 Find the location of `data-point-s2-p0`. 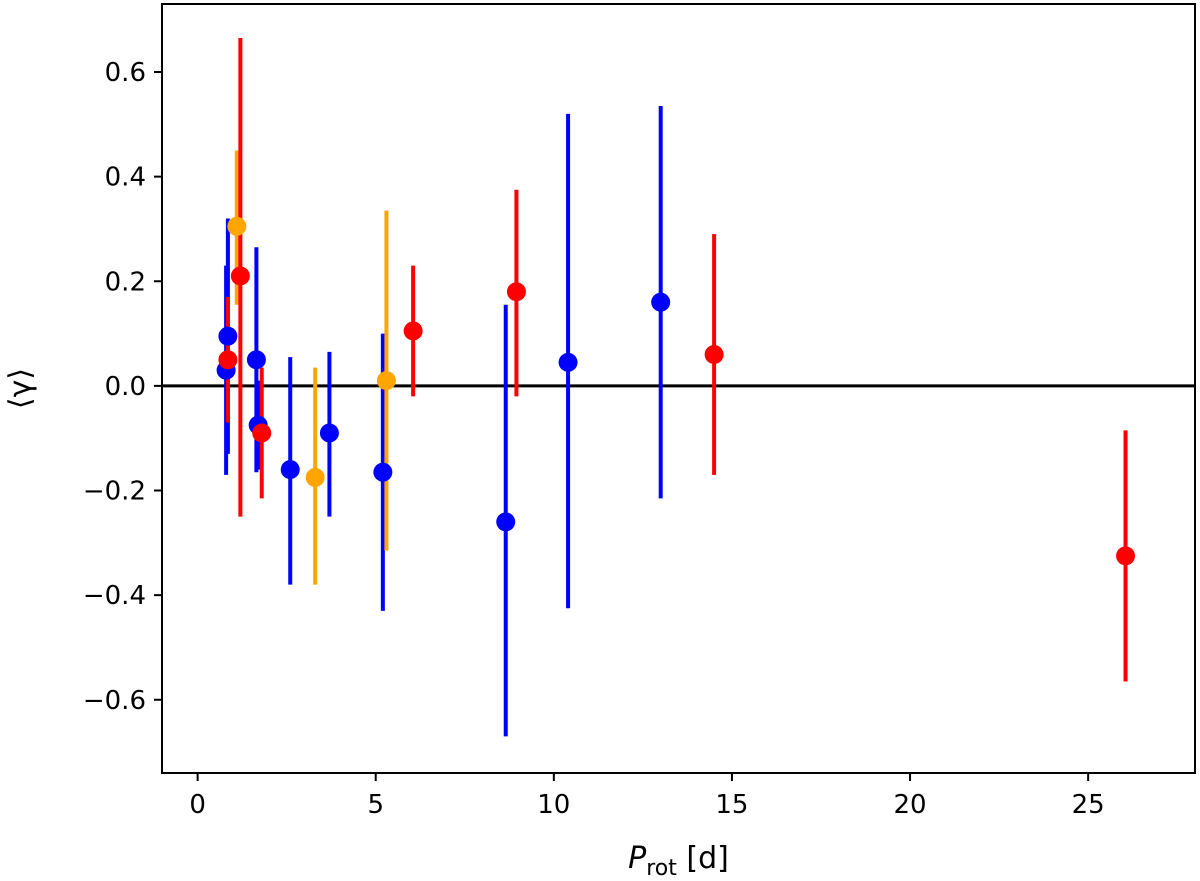

data-point-s2-p0 is located at coordinates (228, 360).